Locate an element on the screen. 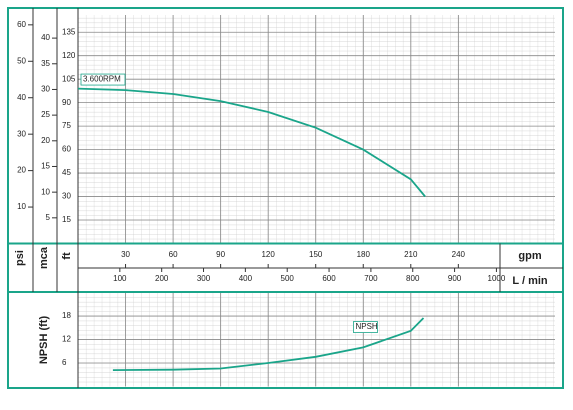  x-tick-label: 60 is located at coordinates (173, 254).